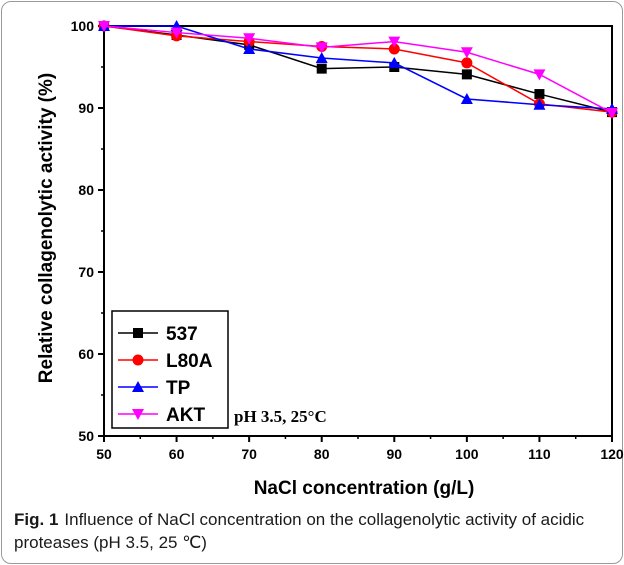 Image resolution: width=624 pixels, height=565 pixels. I want to click on legend-label: L80A, so click(189, 361).